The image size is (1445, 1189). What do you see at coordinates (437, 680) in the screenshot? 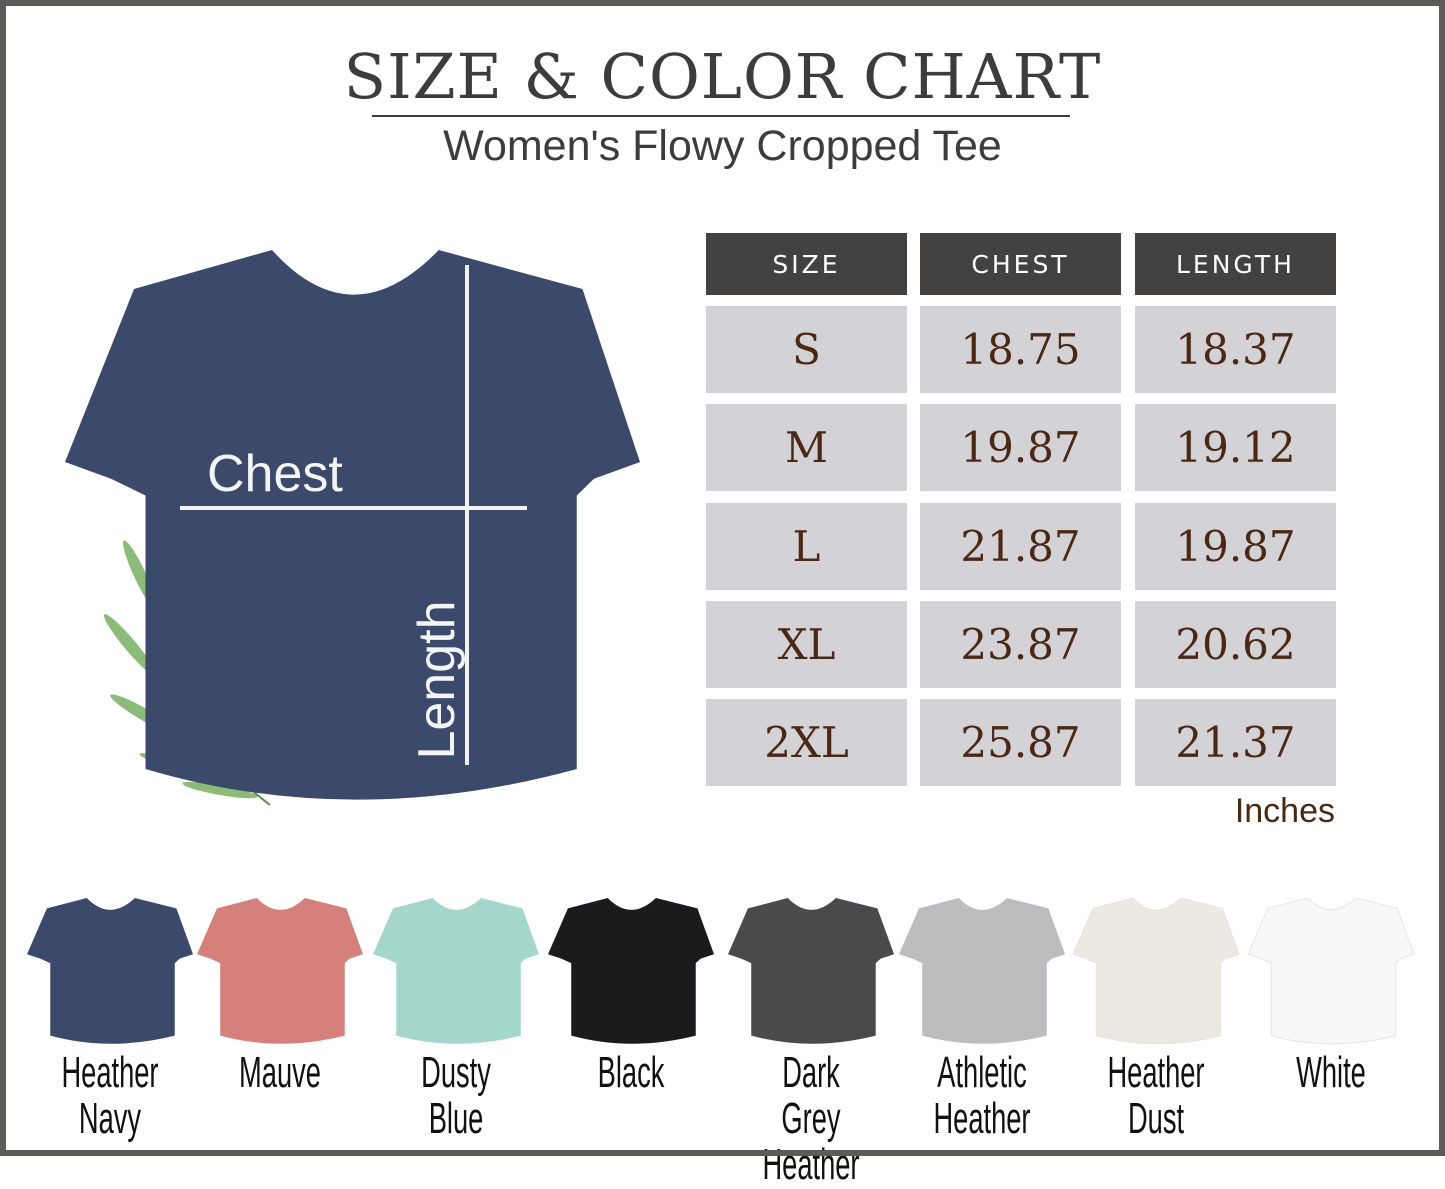
I see `length-label: Length` at bounding box center [437, 680].